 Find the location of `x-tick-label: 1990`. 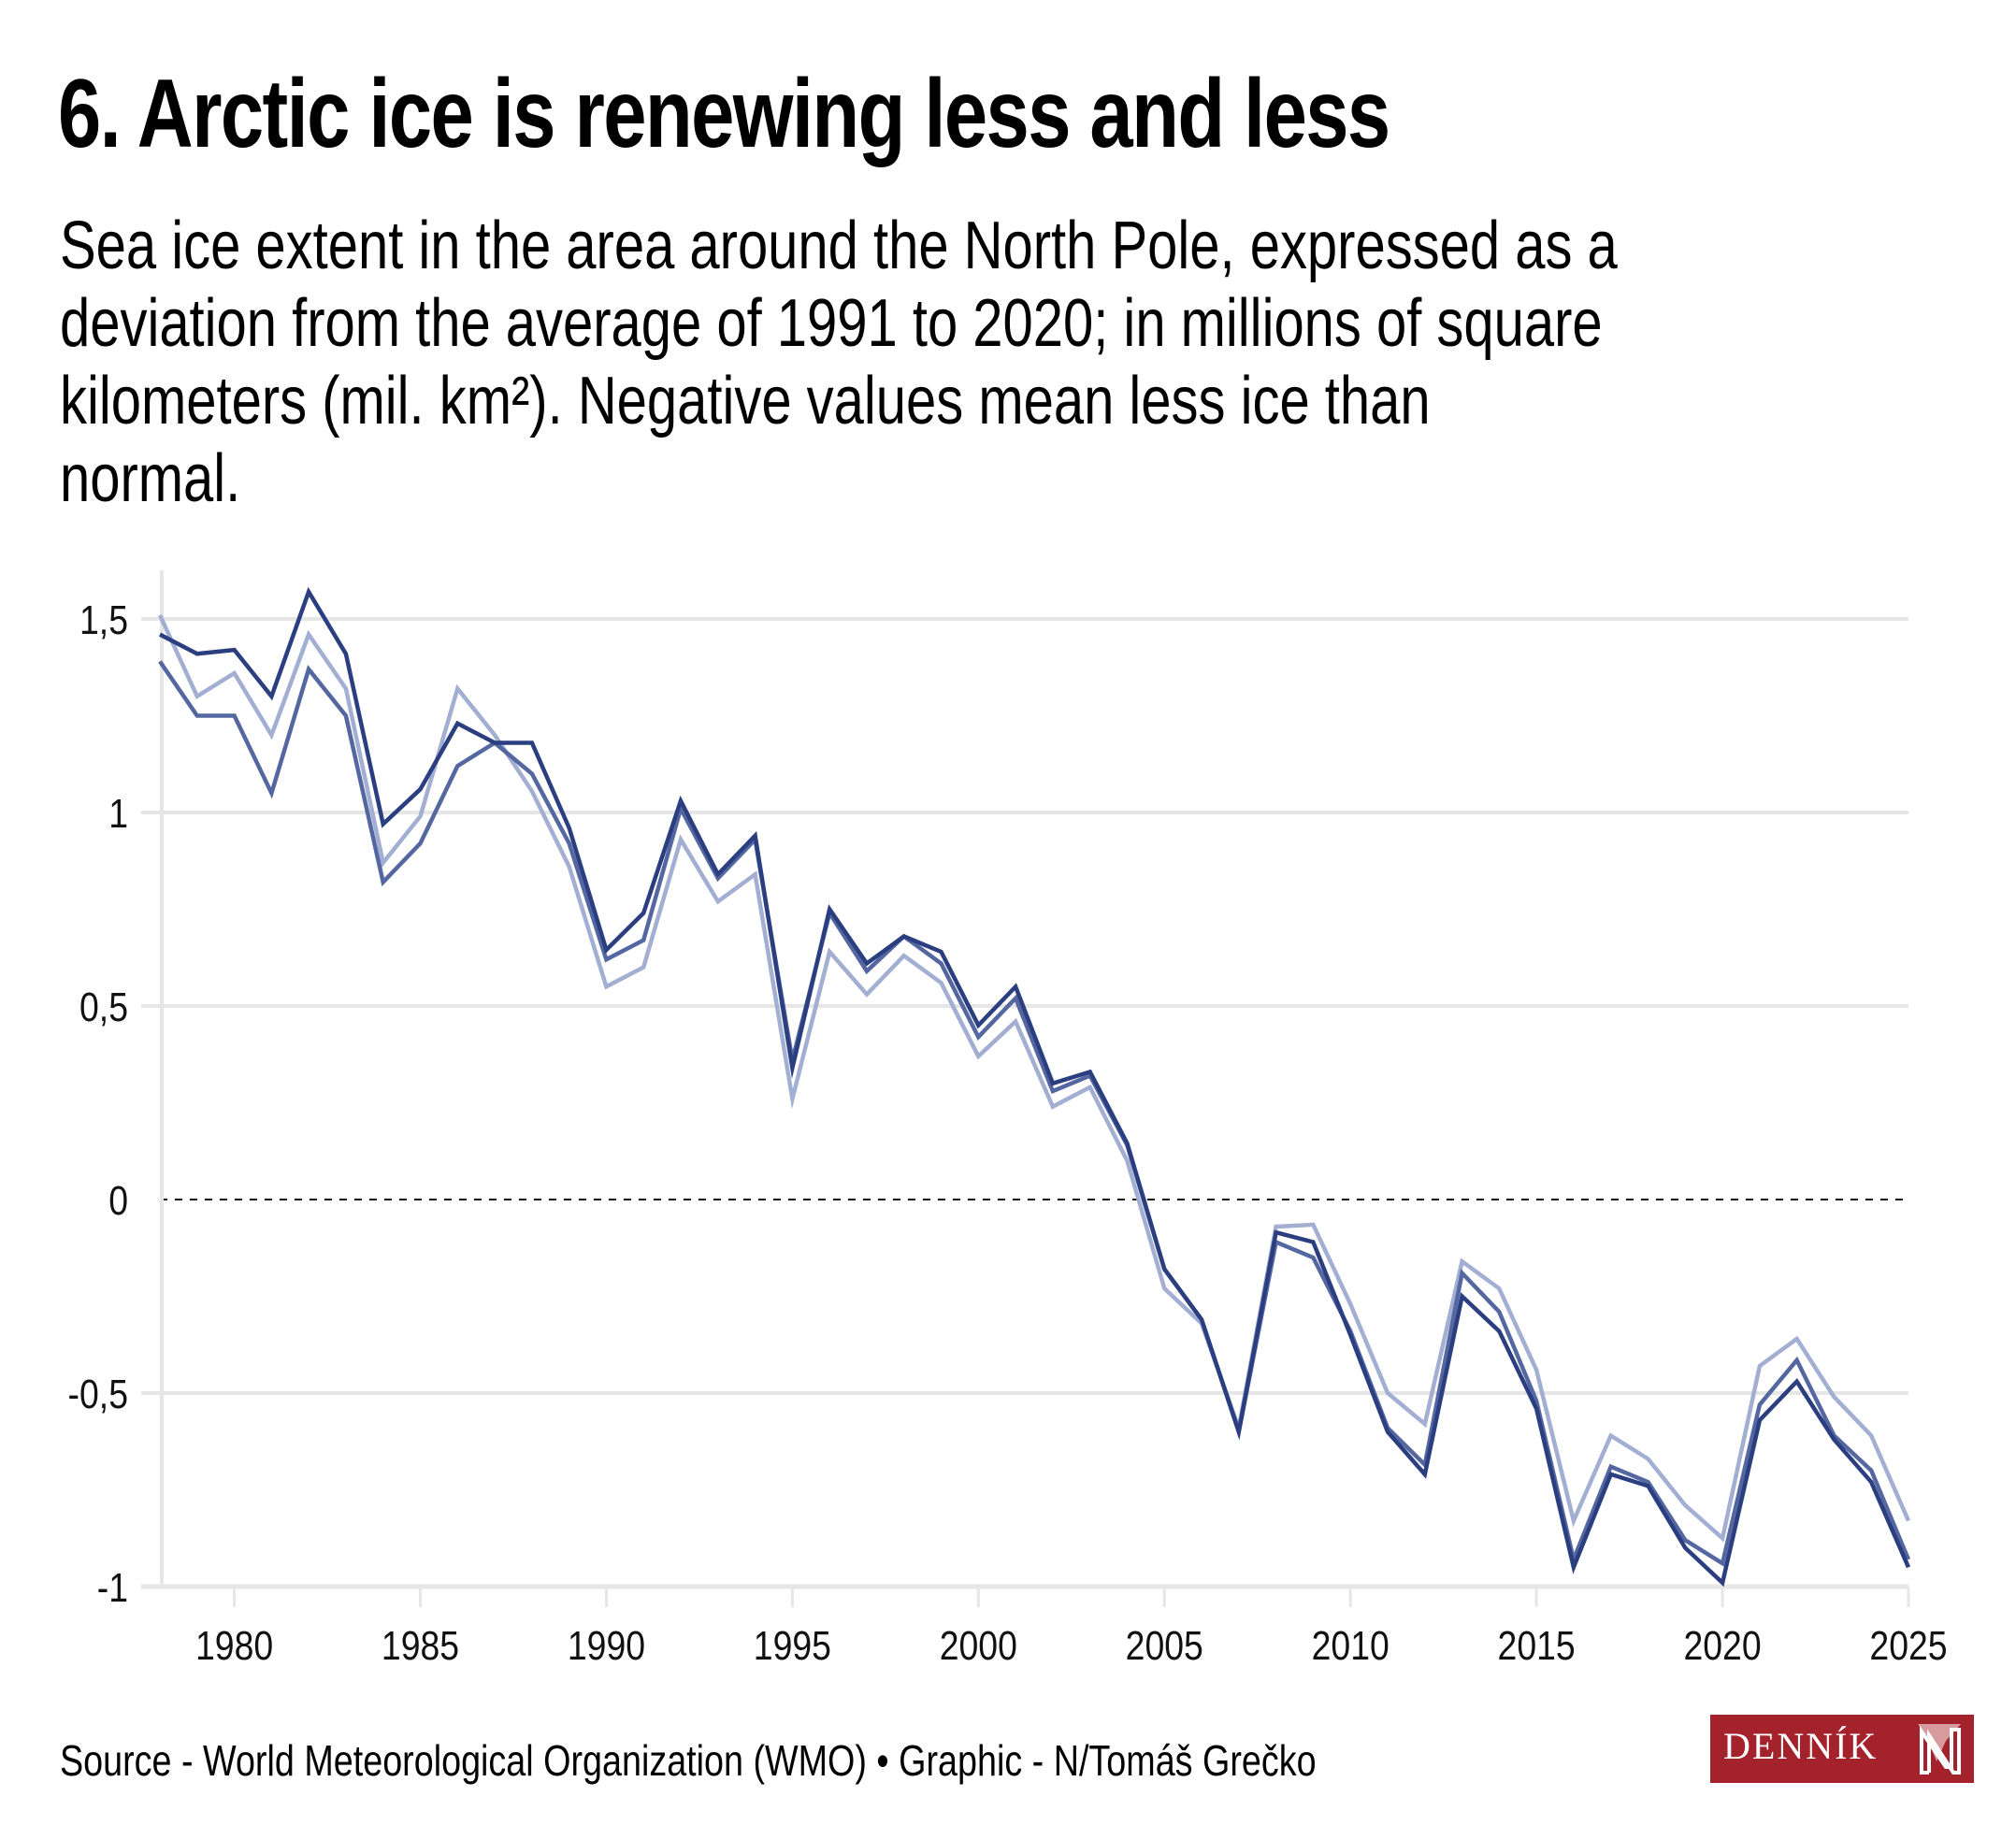

x-tick-label: 1990 is located at coordinates (606, 1645).